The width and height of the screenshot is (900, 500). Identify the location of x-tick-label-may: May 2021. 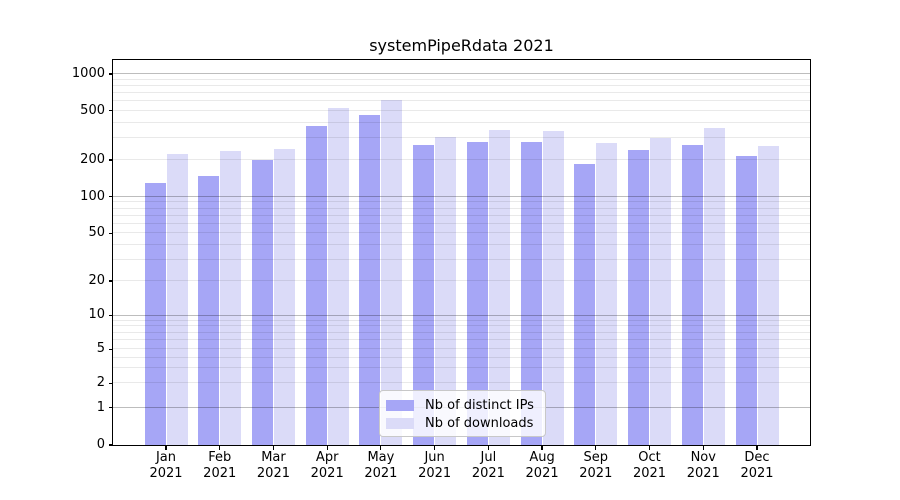
(381, 465).